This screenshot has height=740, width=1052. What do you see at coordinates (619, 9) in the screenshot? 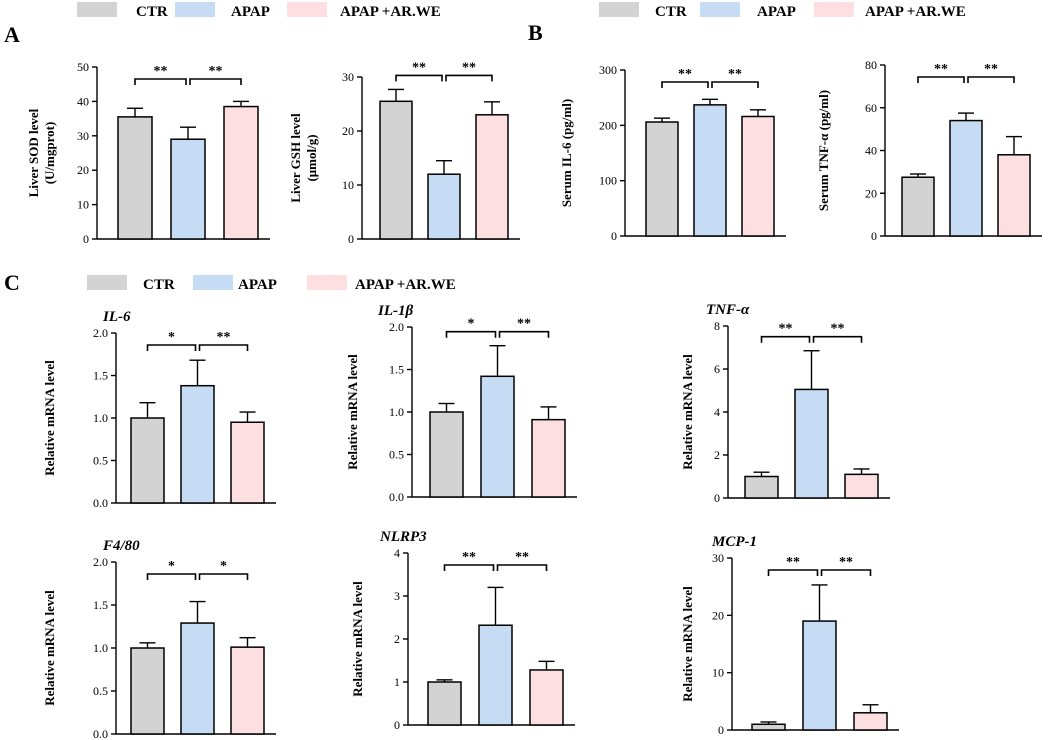
I see `legend-b-swatch-ctr` at bounding box center [619, 9].